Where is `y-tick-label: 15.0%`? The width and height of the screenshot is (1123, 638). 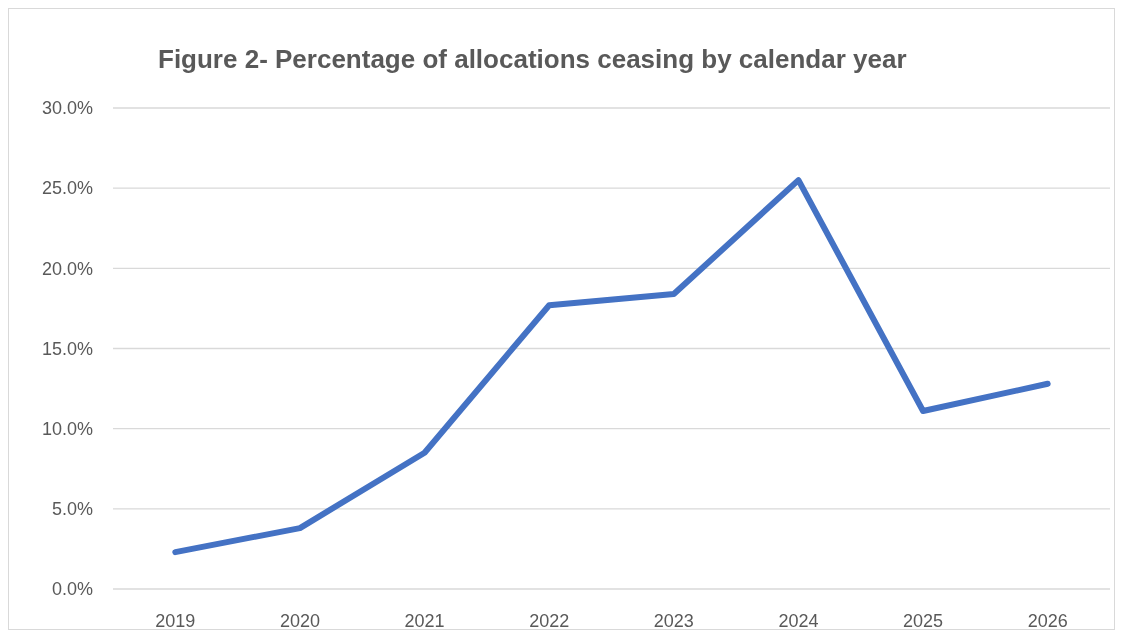
y-tick-label: 15.0% is located at coordinates (67, 348).